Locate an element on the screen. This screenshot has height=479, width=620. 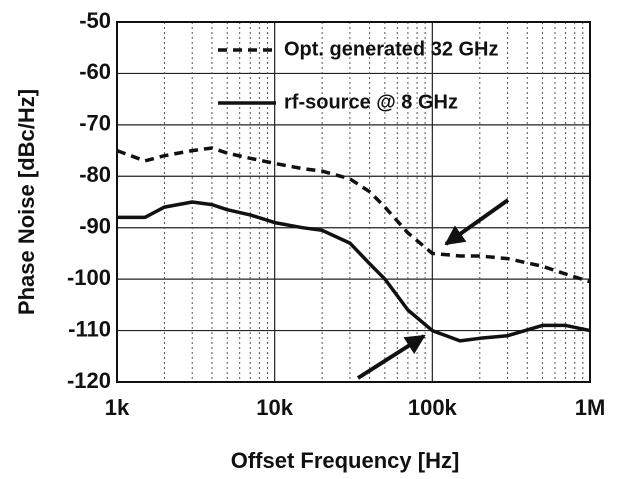
y-tick-label: -120 is located at coordinates (89, 380).